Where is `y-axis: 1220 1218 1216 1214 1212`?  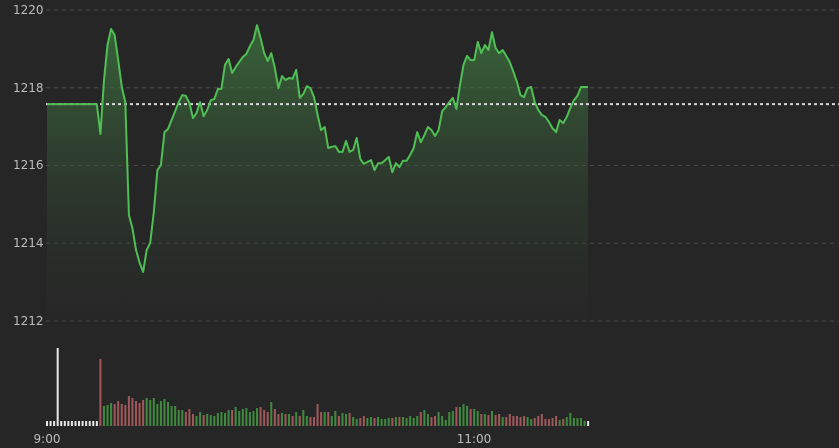
y-axis: 1220 1218 1216 1214 1212 is located at coordinates (28, 165).